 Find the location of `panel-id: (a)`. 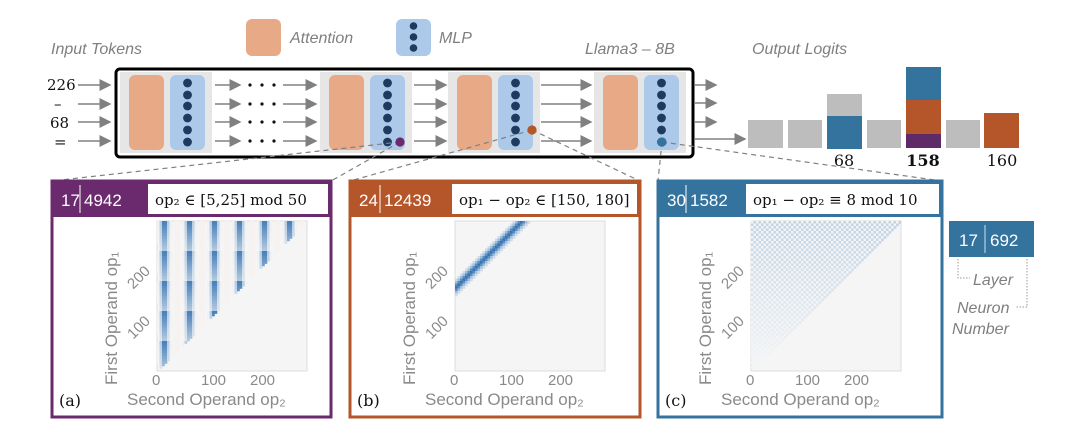

panel-id: (a) is located at coordinates (70, 400).